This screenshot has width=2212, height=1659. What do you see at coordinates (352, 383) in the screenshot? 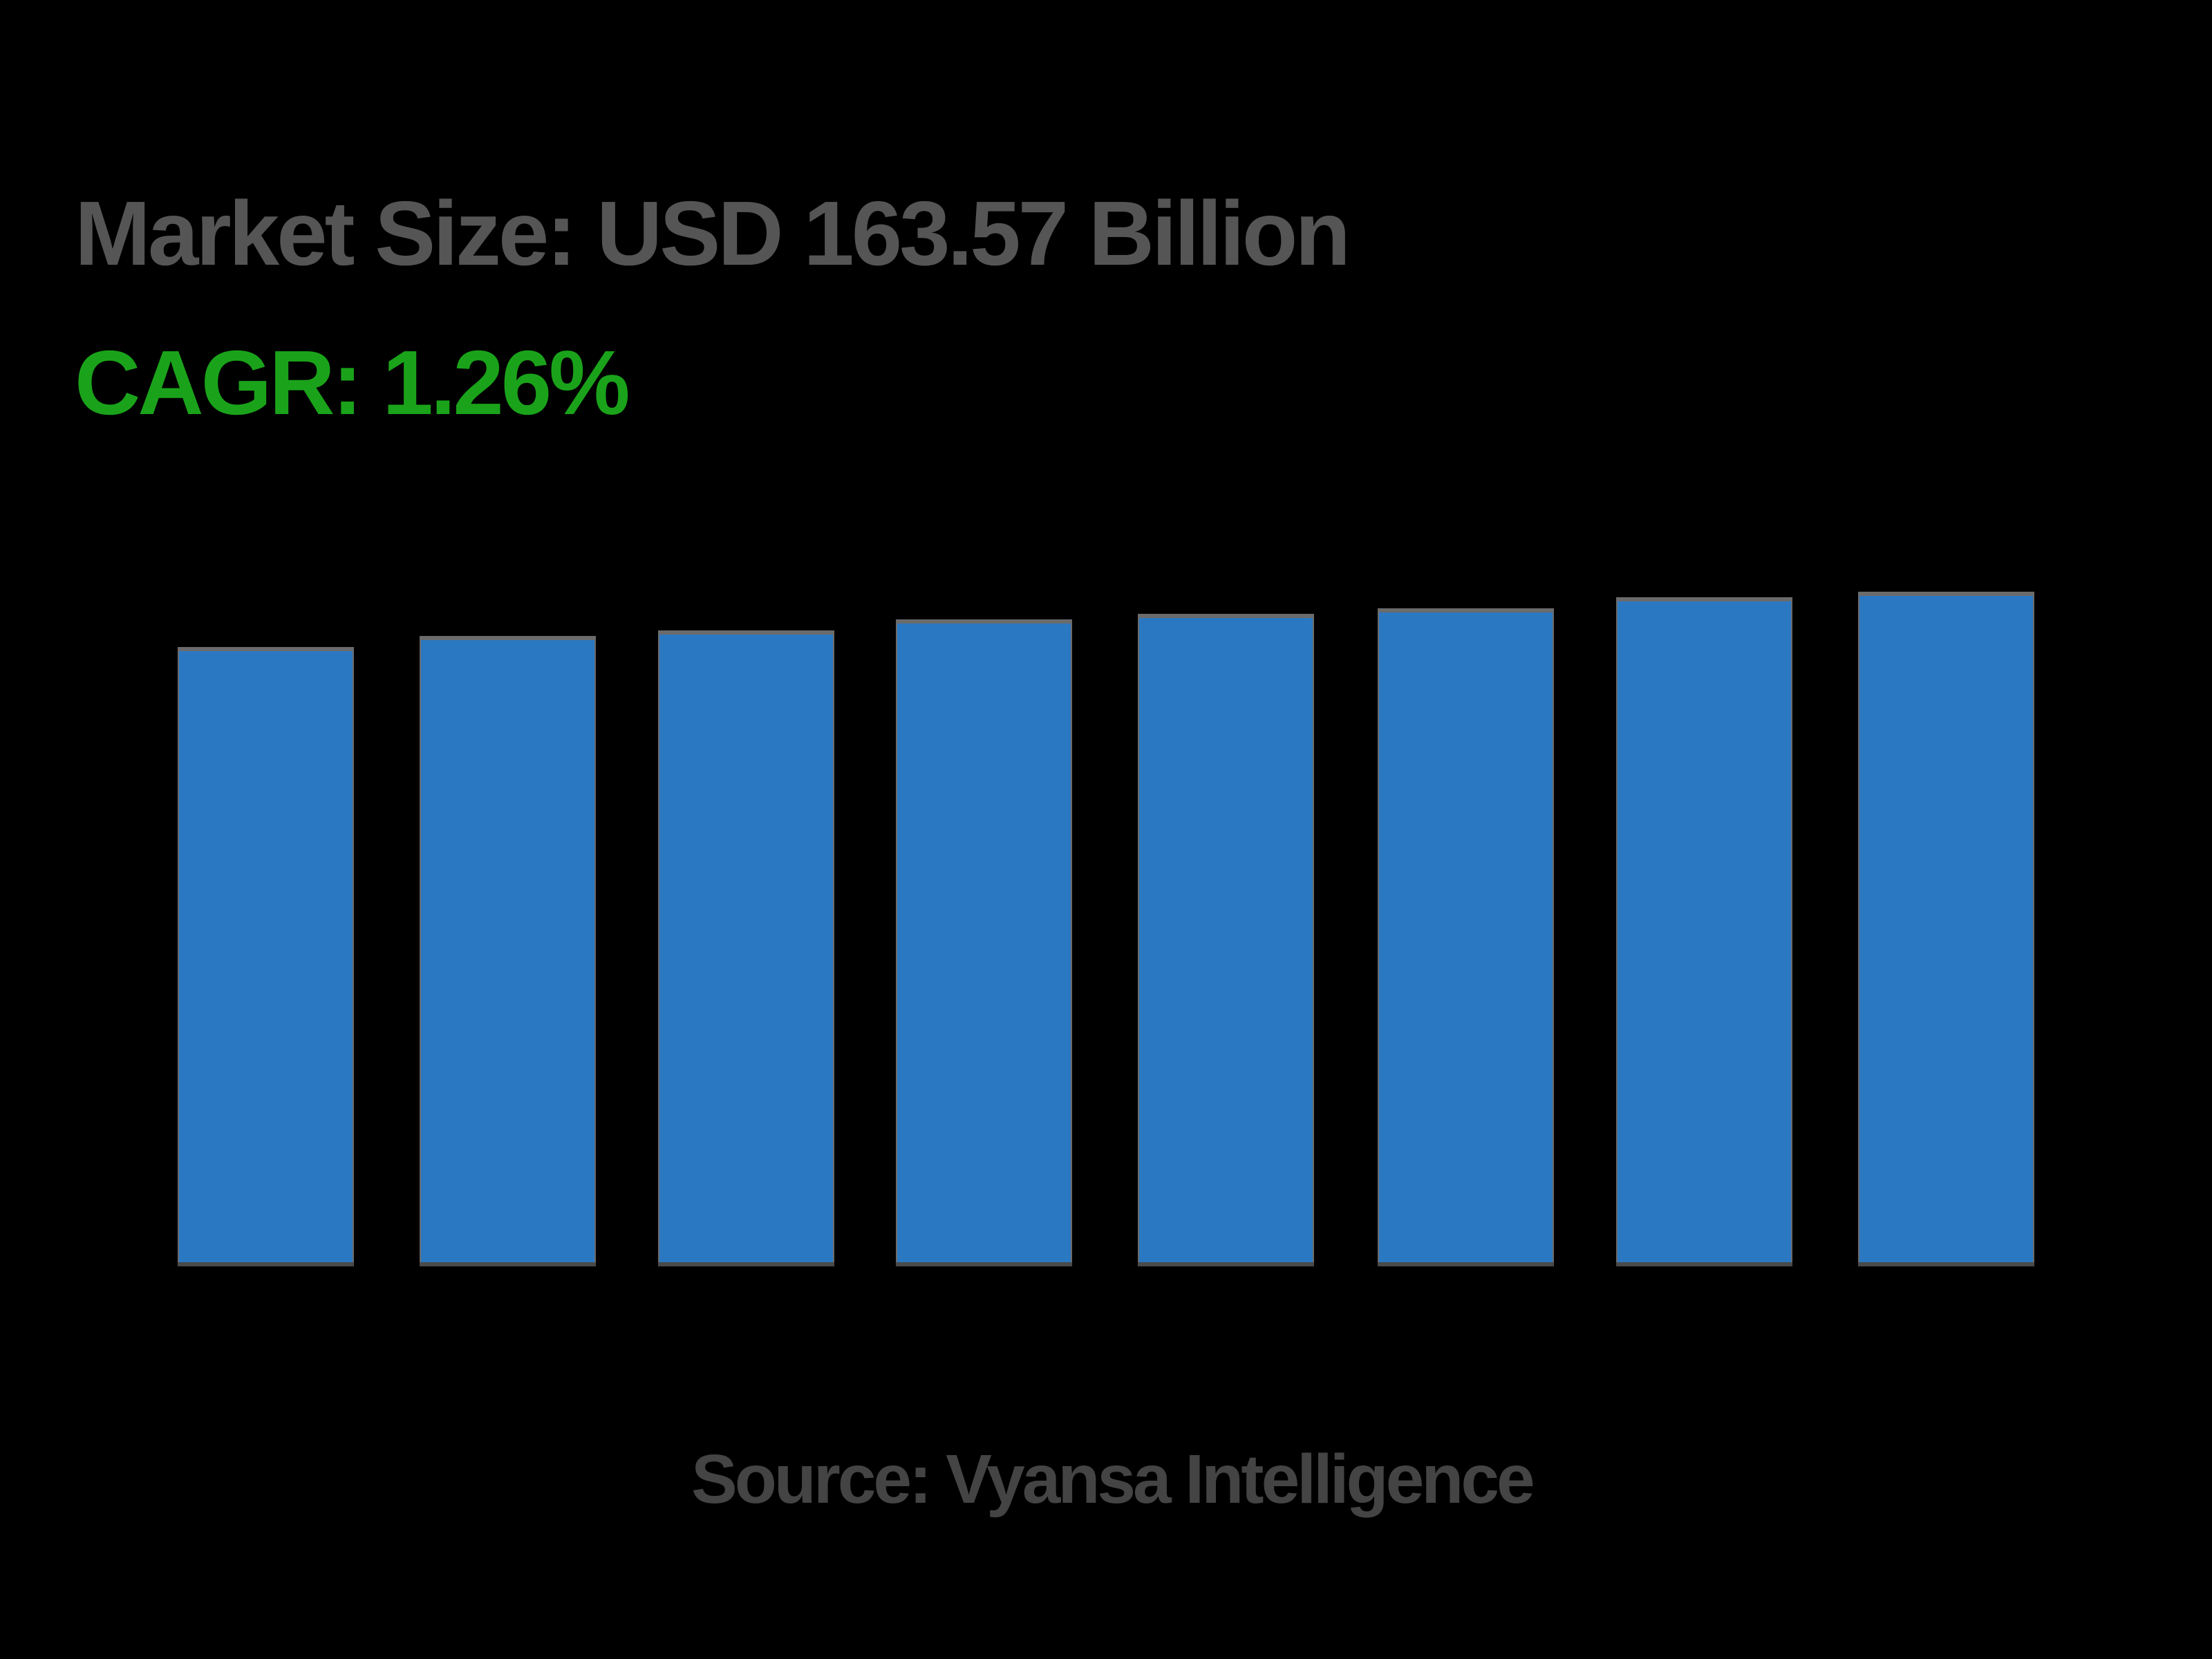
I see `cagr-label: CAGR: 1.26%` at bounding box center [352, 383].